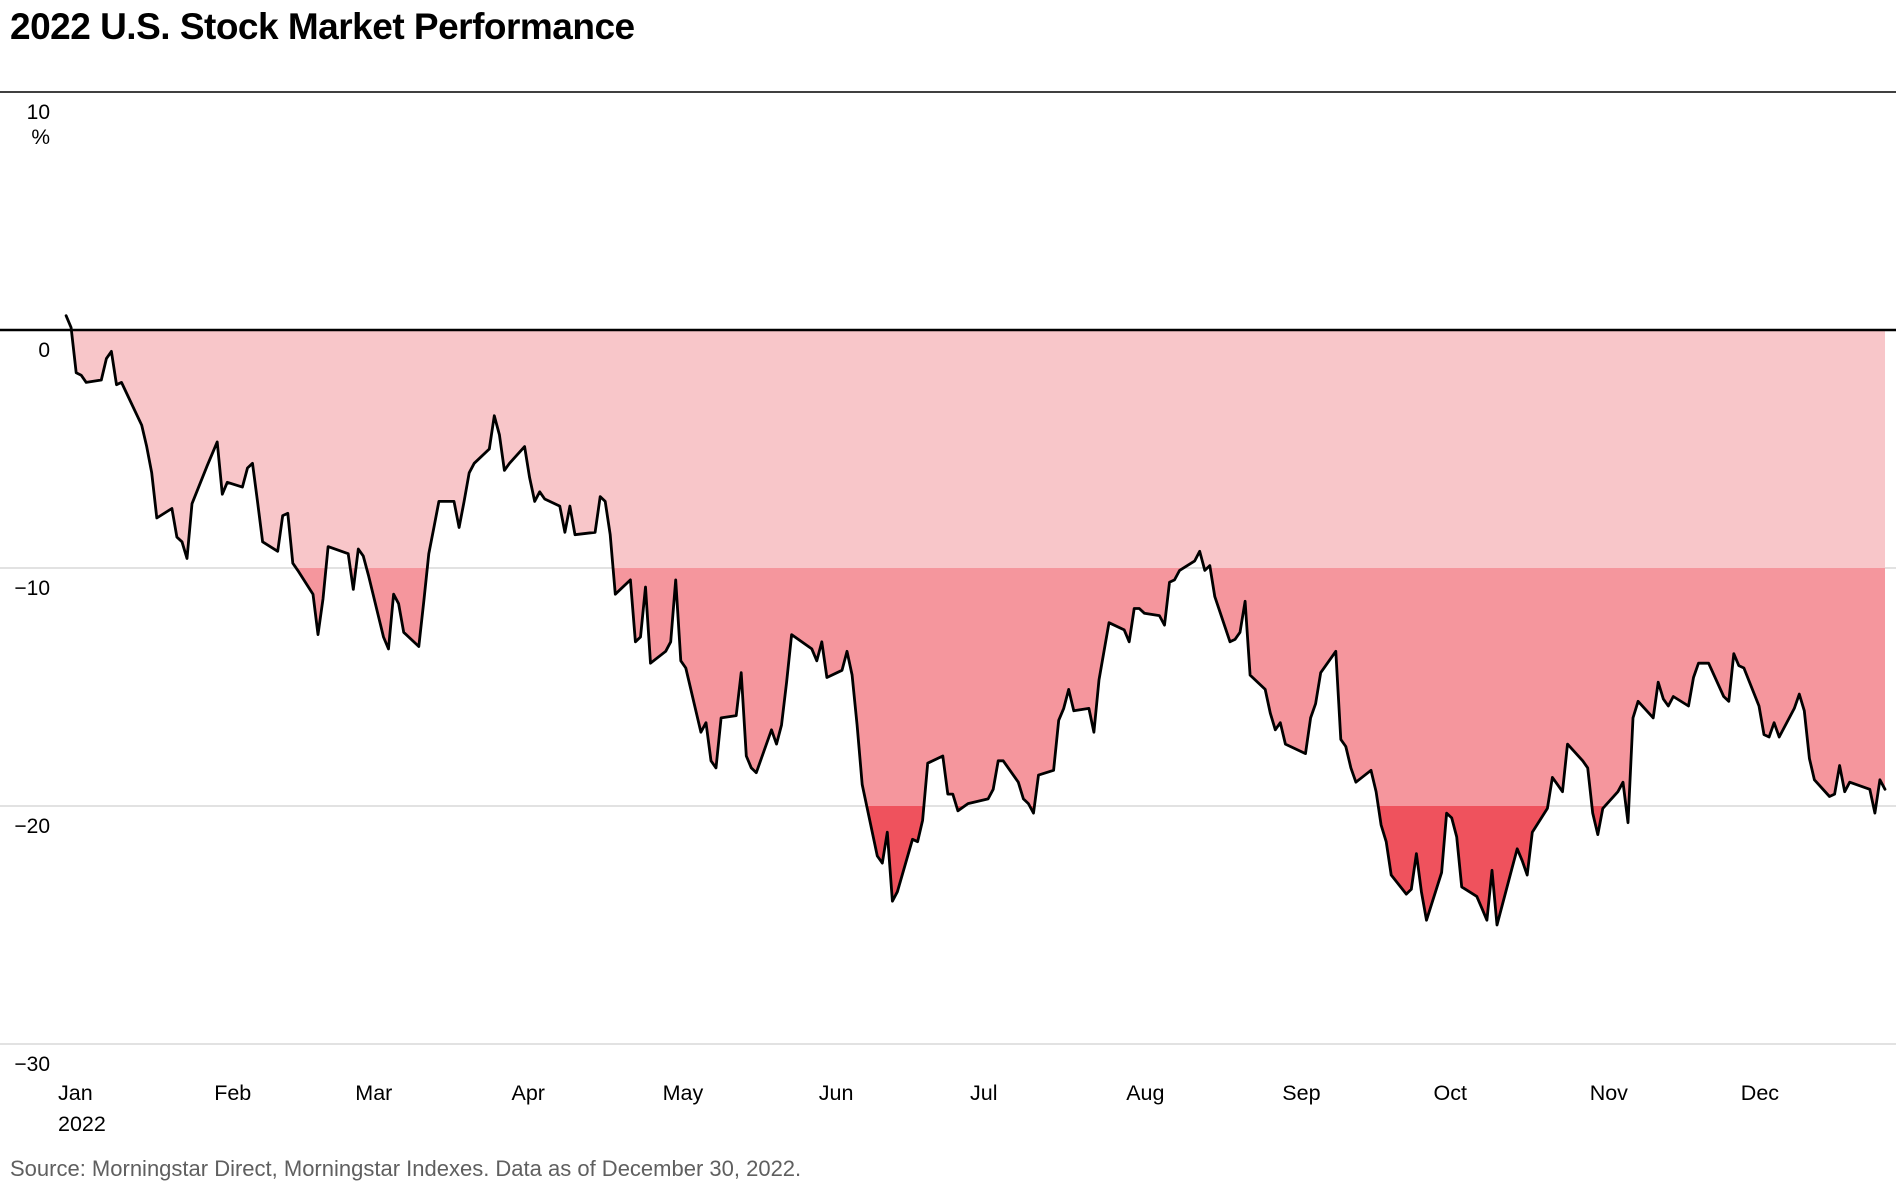 The height and width of the screenshot is (1186, 1896). What do you see at coordinates (44, 350) in the screenshot?
I see `y-axis-label: 0` at bounding box center [44, 350].